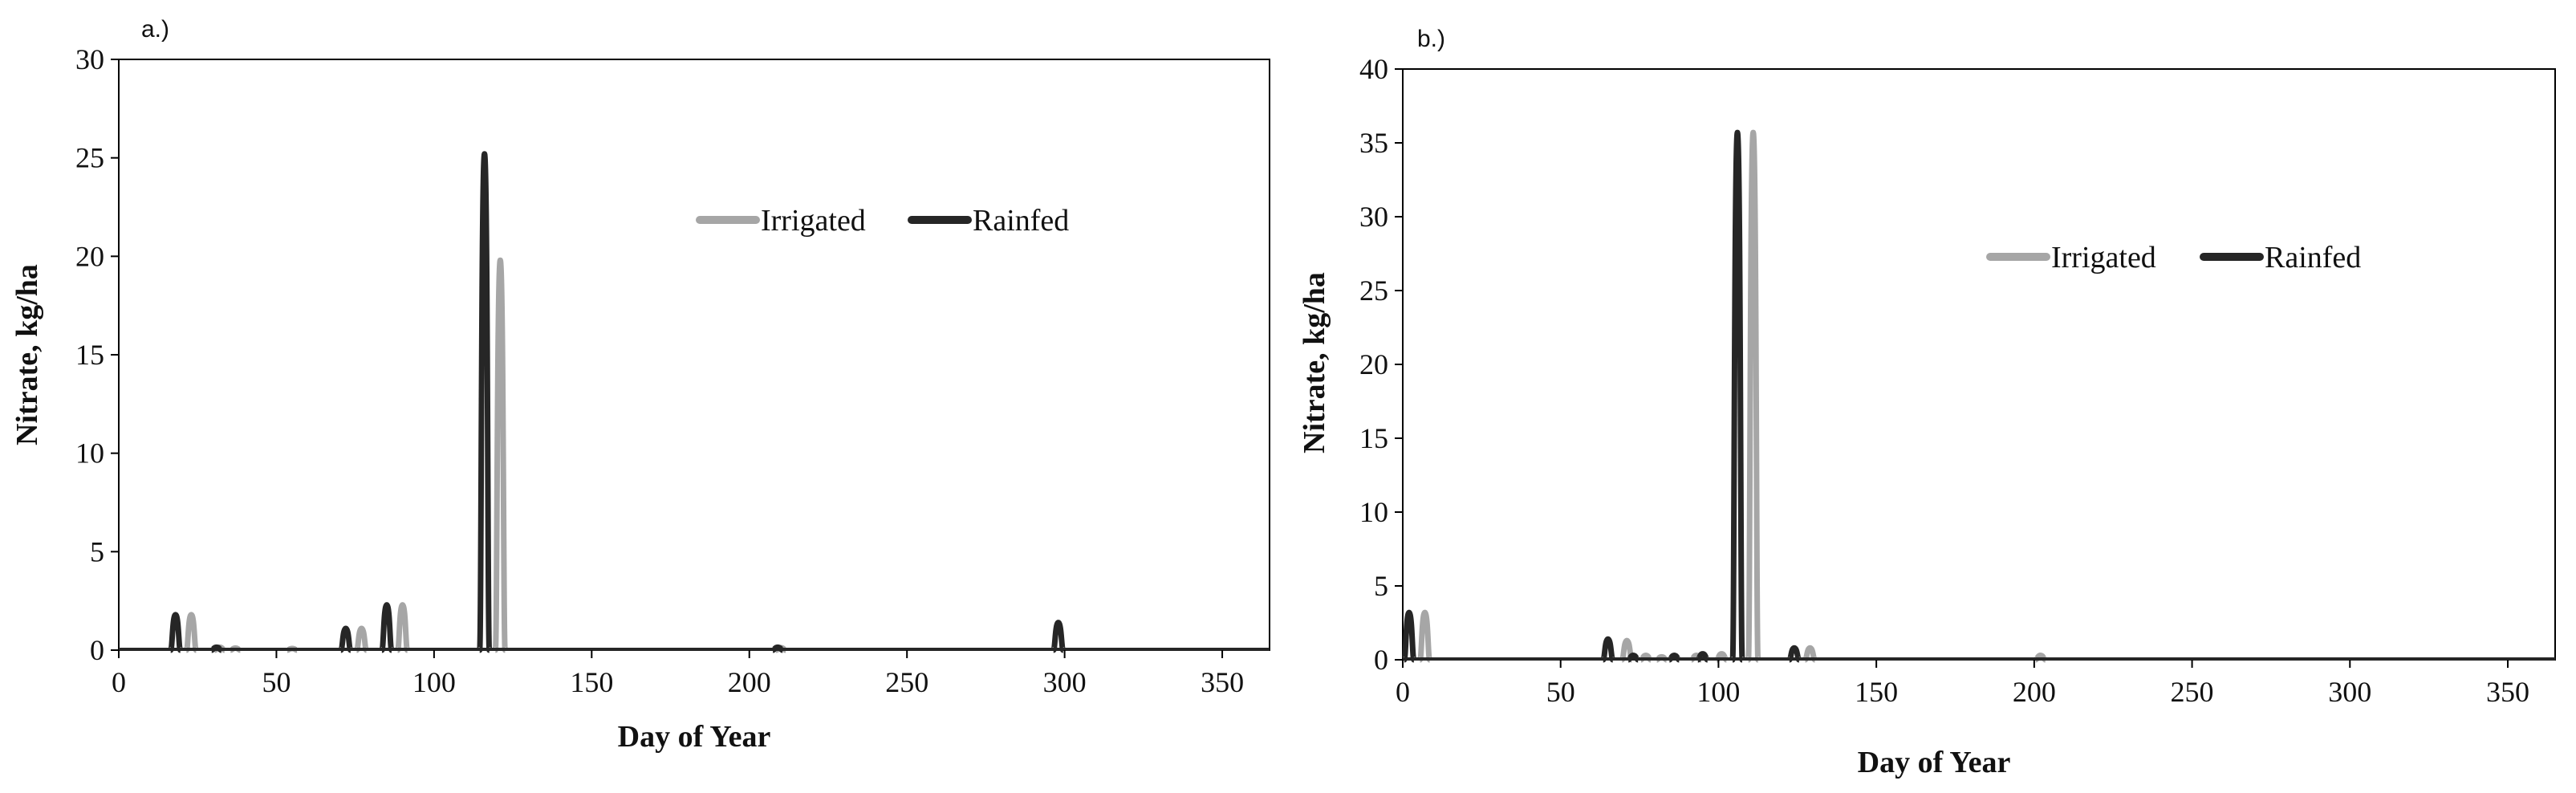  Describe the element at coordinates (1373, 143) in the screenshot. I see `y-tick-label: 35` at that location.